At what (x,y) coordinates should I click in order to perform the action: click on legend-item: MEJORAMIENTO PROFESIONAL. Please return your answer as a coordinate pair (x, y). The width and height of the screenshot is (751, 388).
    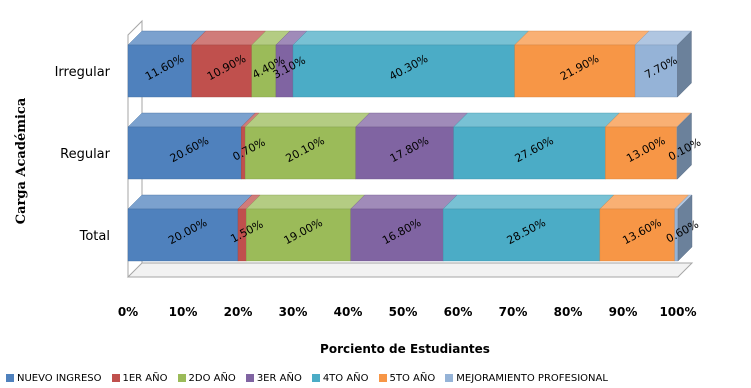
    Looking at the image, I should click on (526, 378).